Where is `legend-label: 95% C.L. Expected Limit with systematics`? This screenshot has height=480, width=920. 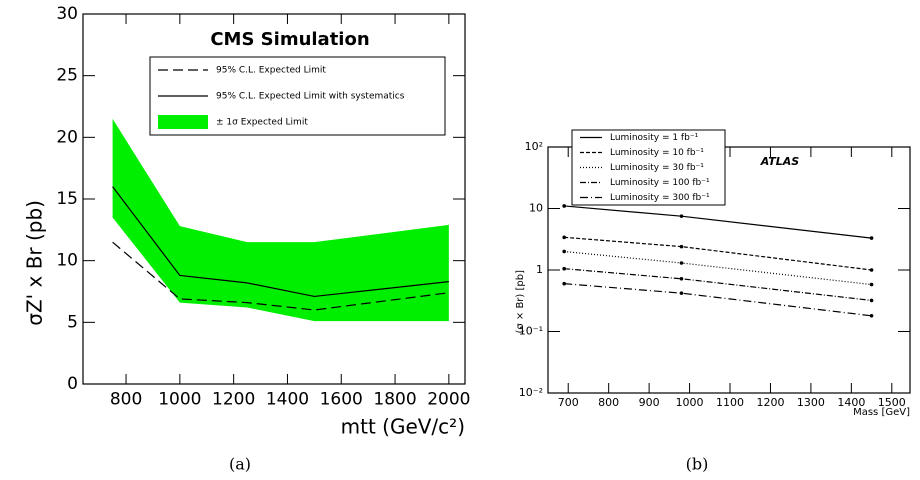
legend-label: 95% C.L. Expected Limit with systematics is located at coordinates (310, 97).